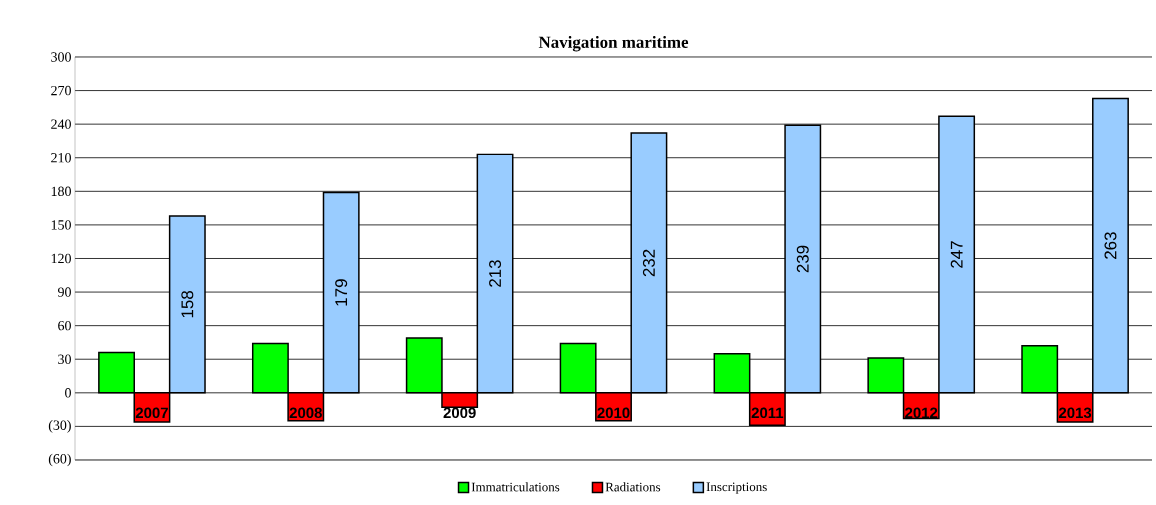 The height and width of the screenshot is (505, 1156). I want to click on y-tick-label: 300, so click(61, 57).